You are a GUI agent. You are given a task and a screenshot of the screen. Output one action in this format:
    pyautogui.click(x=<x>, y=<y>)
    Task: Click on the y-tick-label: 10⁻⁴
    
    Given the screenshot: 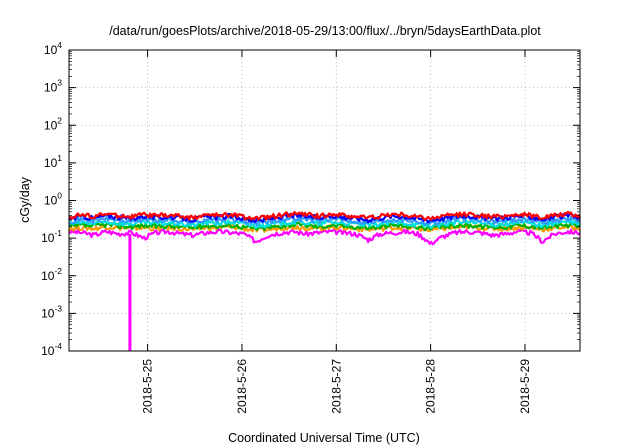 What is the action you would take?
    pyautogui.click(x=51, y=349)
    